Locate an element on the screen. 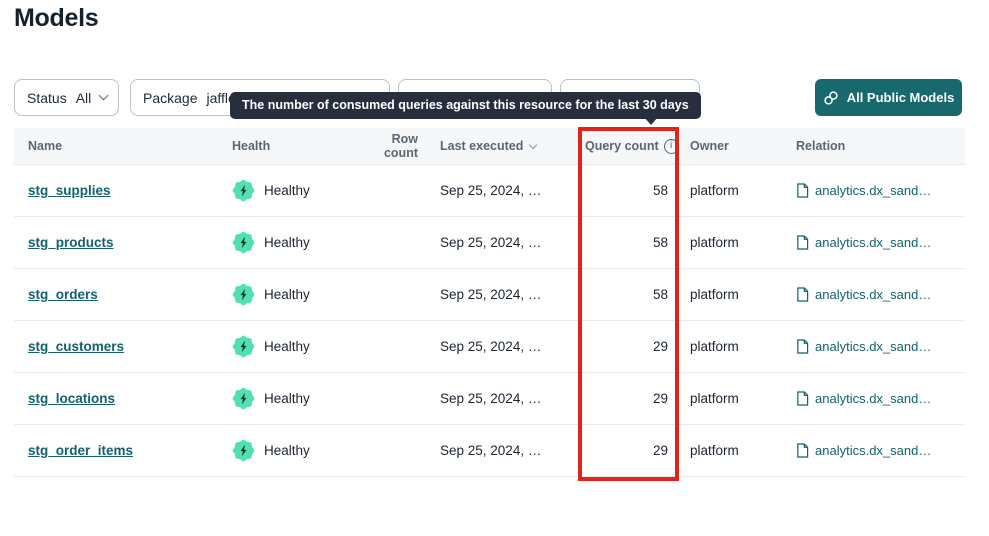 This screenshot has height=536, width=989. link-icon is located at coordinates (831, 98).